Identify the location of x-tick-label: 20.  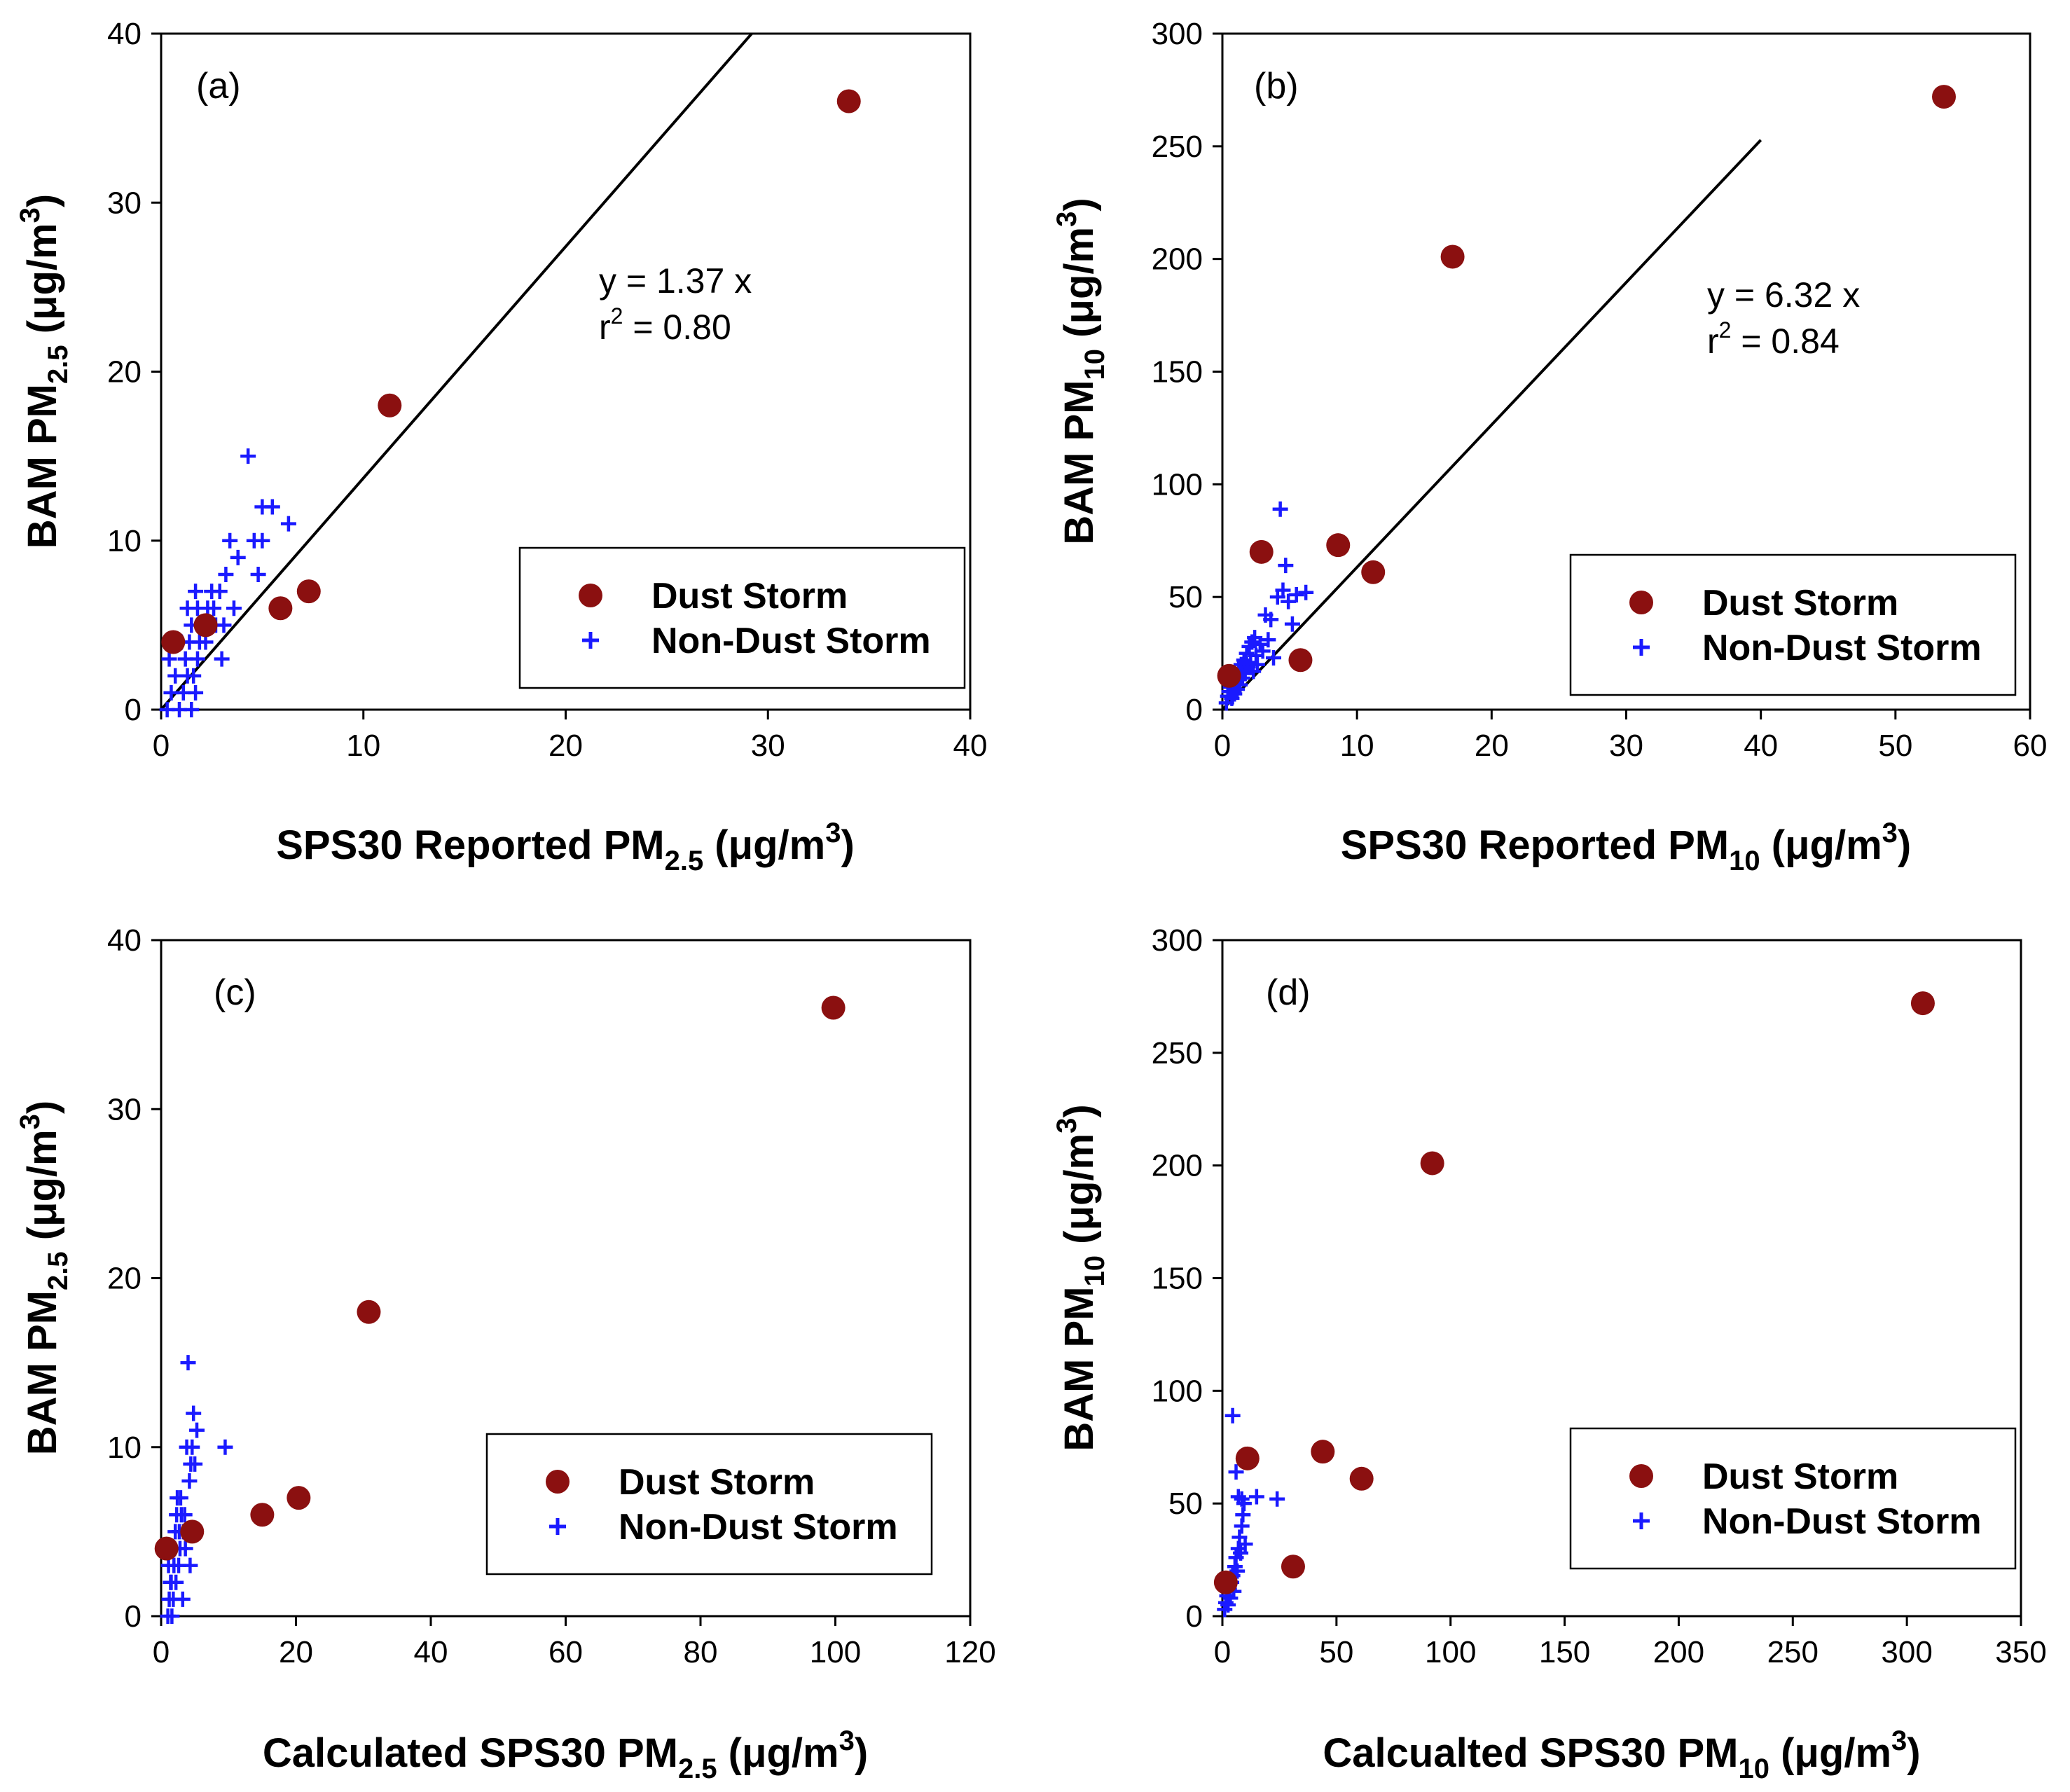
(296, 1652).